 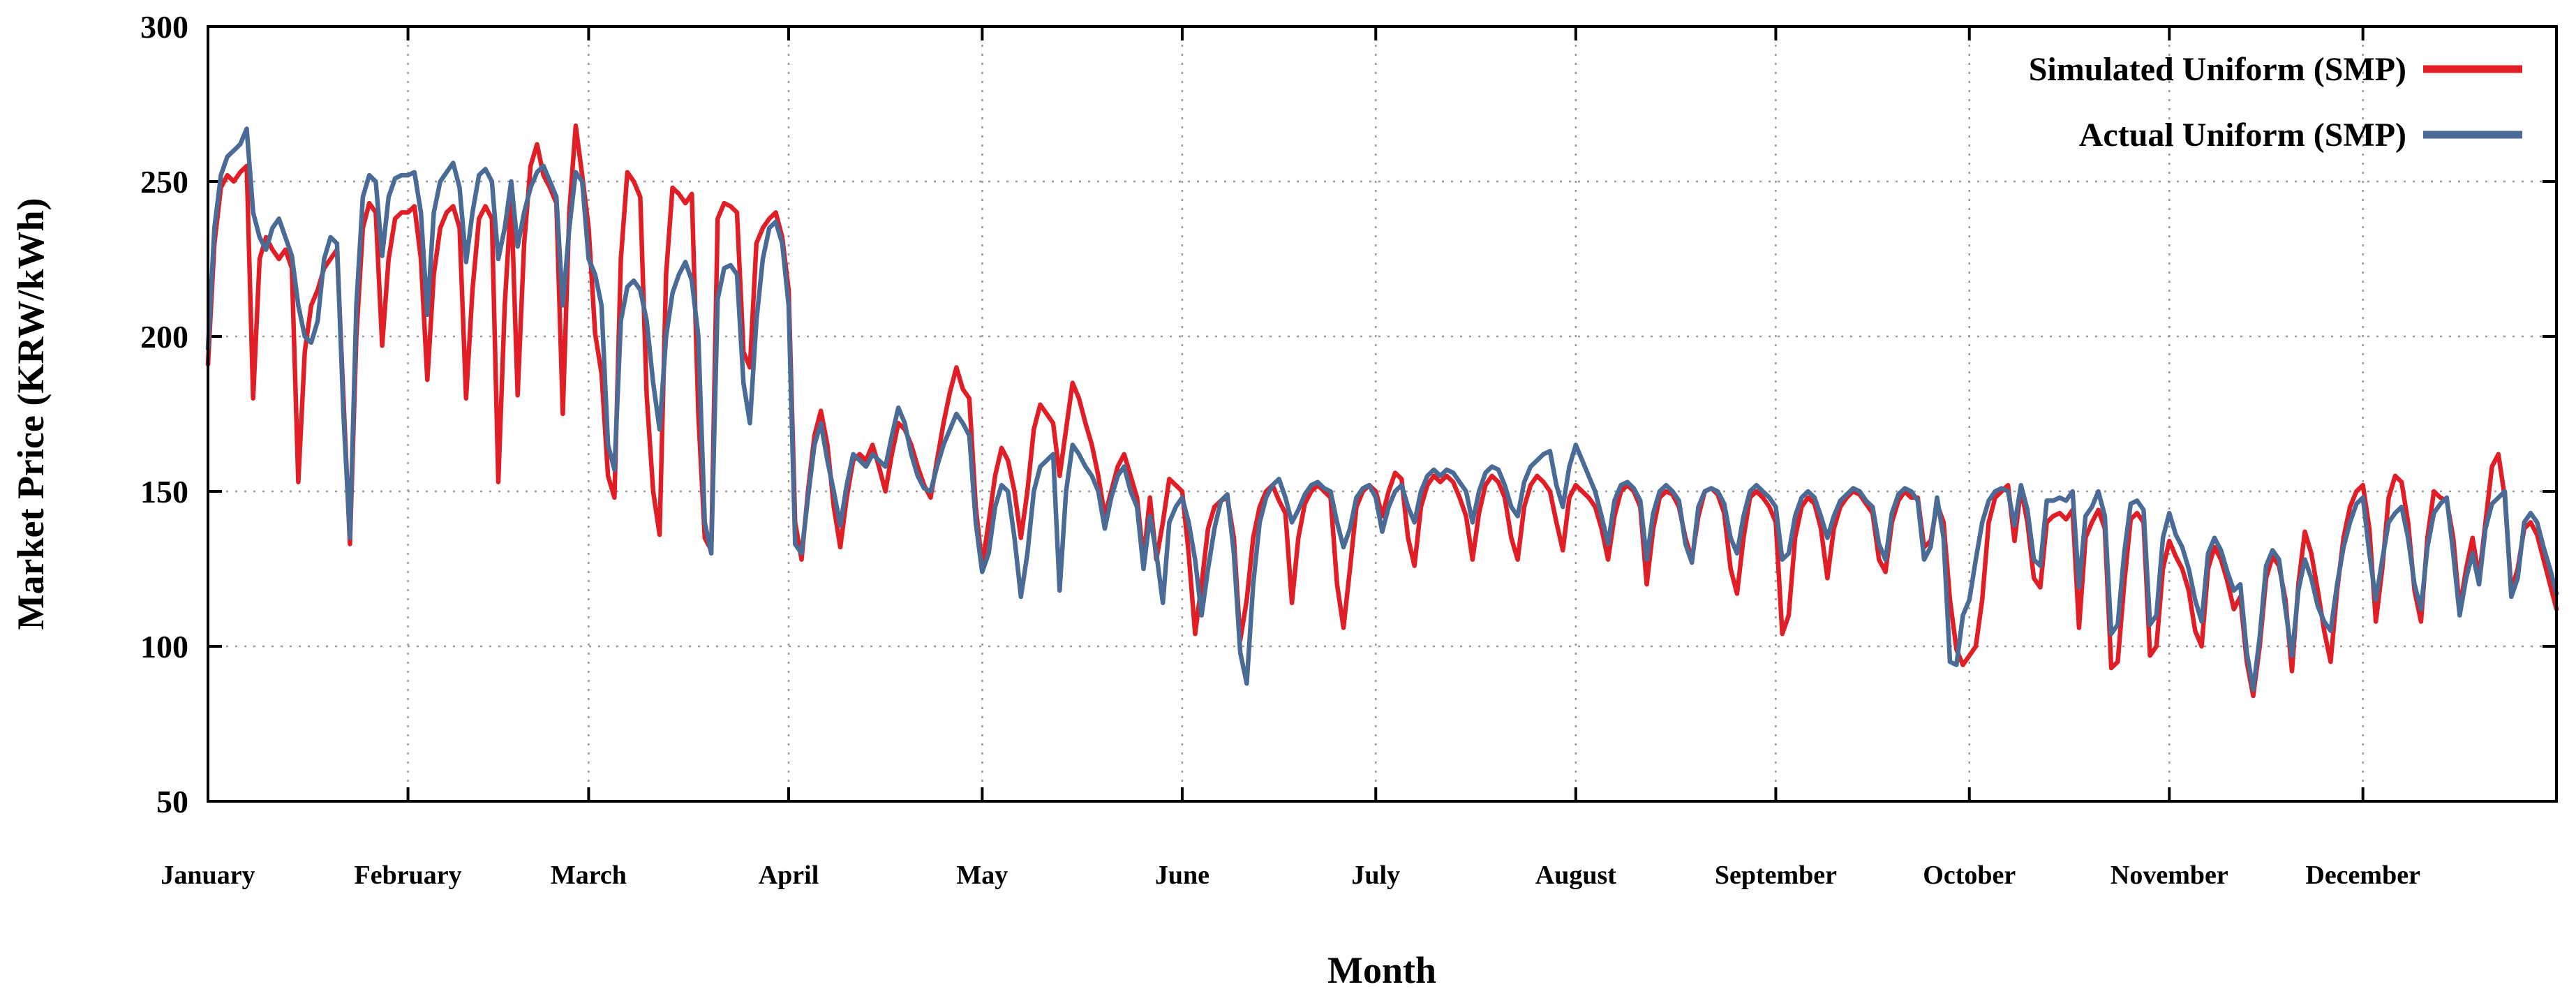 I want to click on y-tick-label-250: 250, so click(x=164, y=182).